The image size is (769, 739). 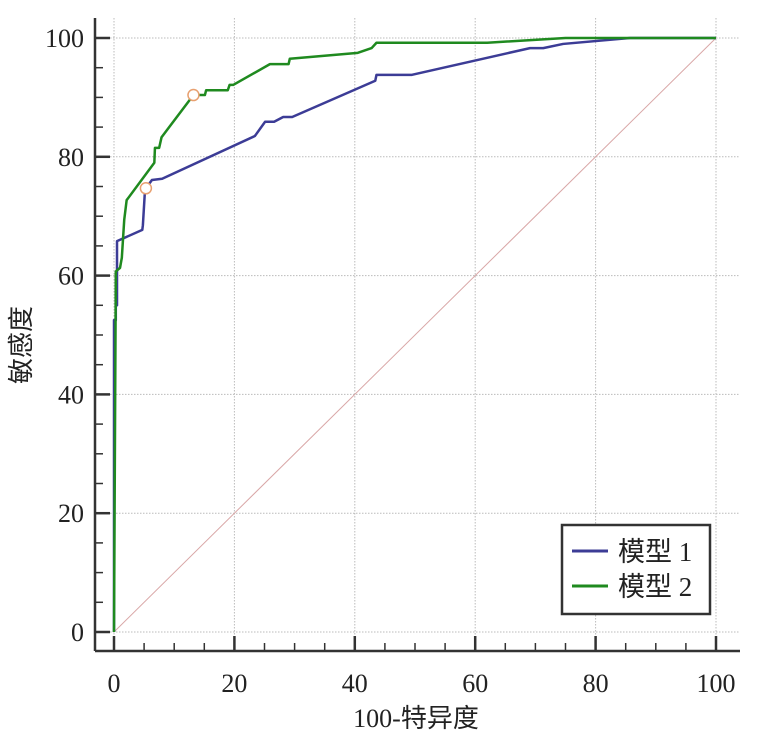 I want to click on legend-label-1: 模型 1, so click(x=655, y=552).